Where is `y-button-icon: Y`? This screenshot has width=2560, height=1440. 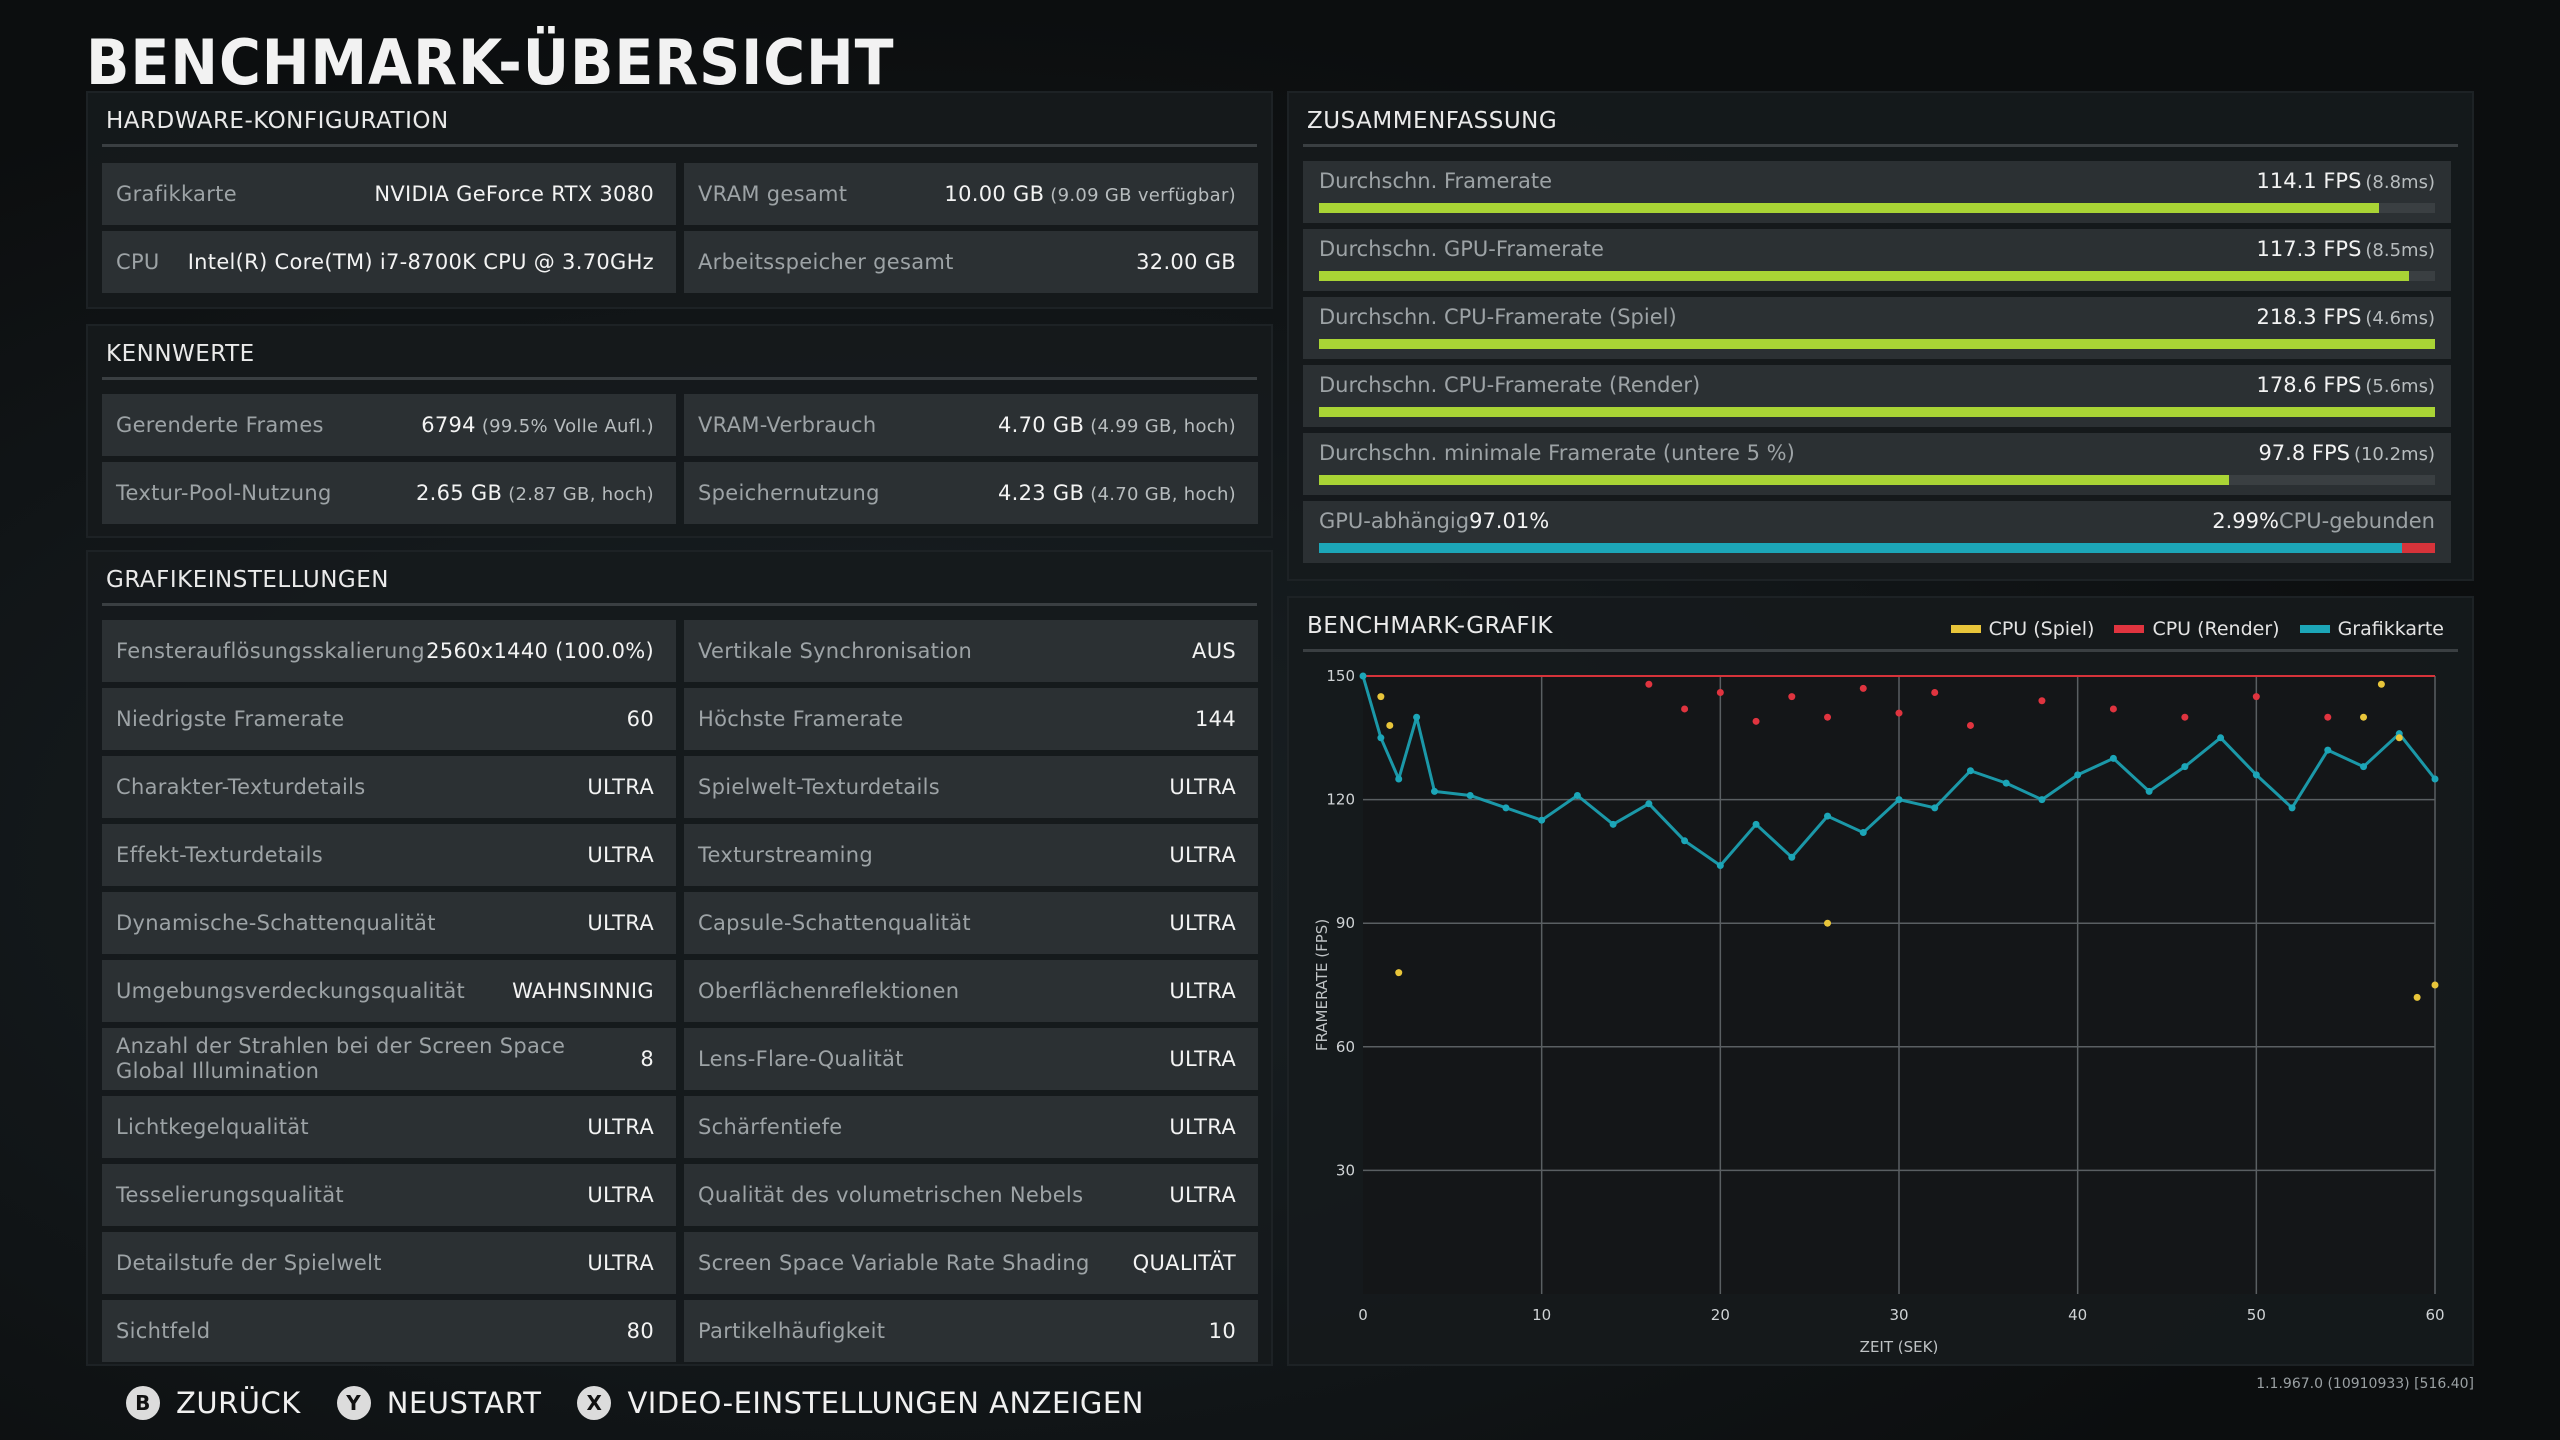 y-button-icon: Y is located at coordinates (353, 1403).